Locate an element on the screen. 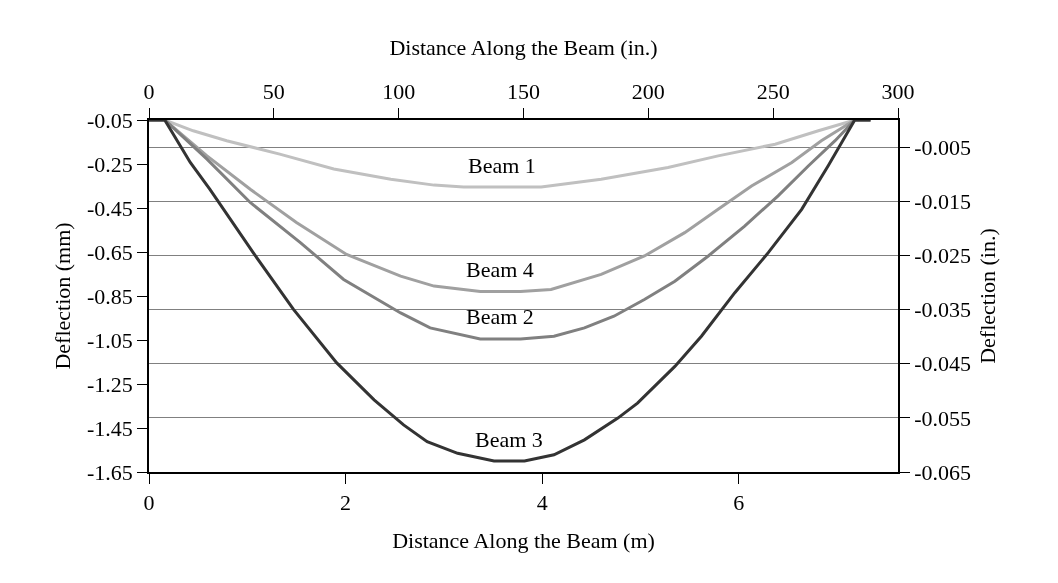 Image resolution: width=1058 pixels, height=583 pixels. x2-tick-label: 200 is located at coordinates (648, 92).